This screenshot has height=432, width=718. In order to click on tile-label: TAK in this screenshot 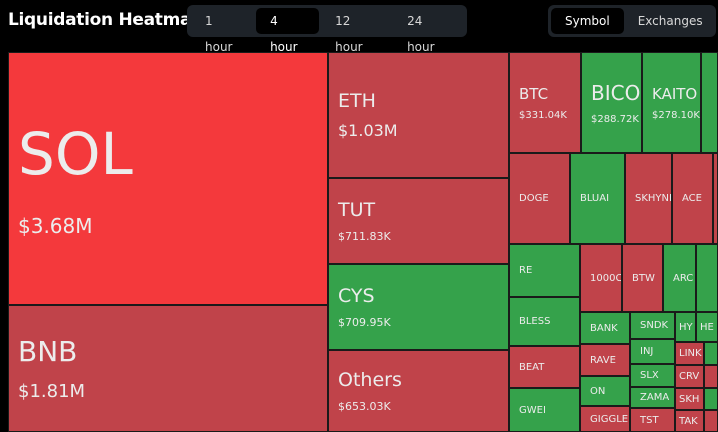, I will do `click(688, 421)`.